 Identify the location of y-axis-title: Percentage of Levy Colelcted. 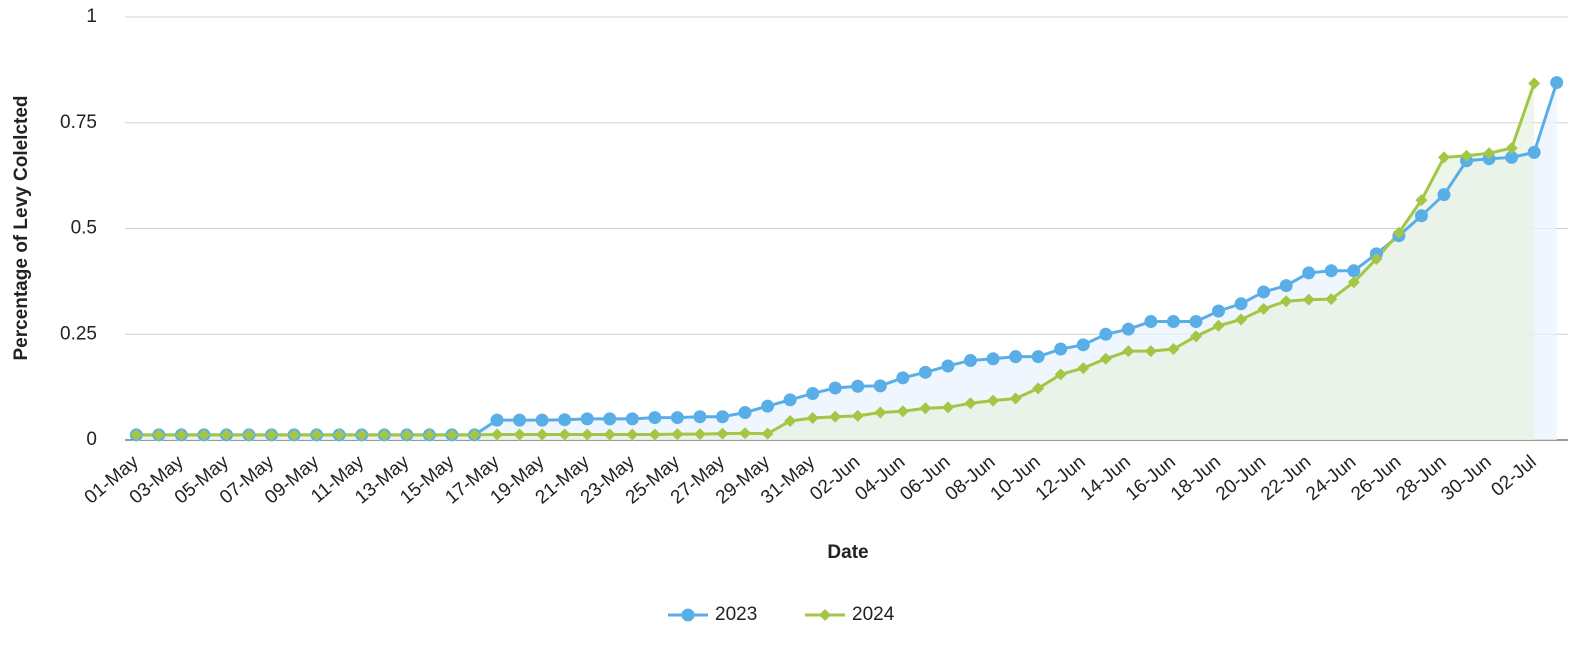
(21, 227).